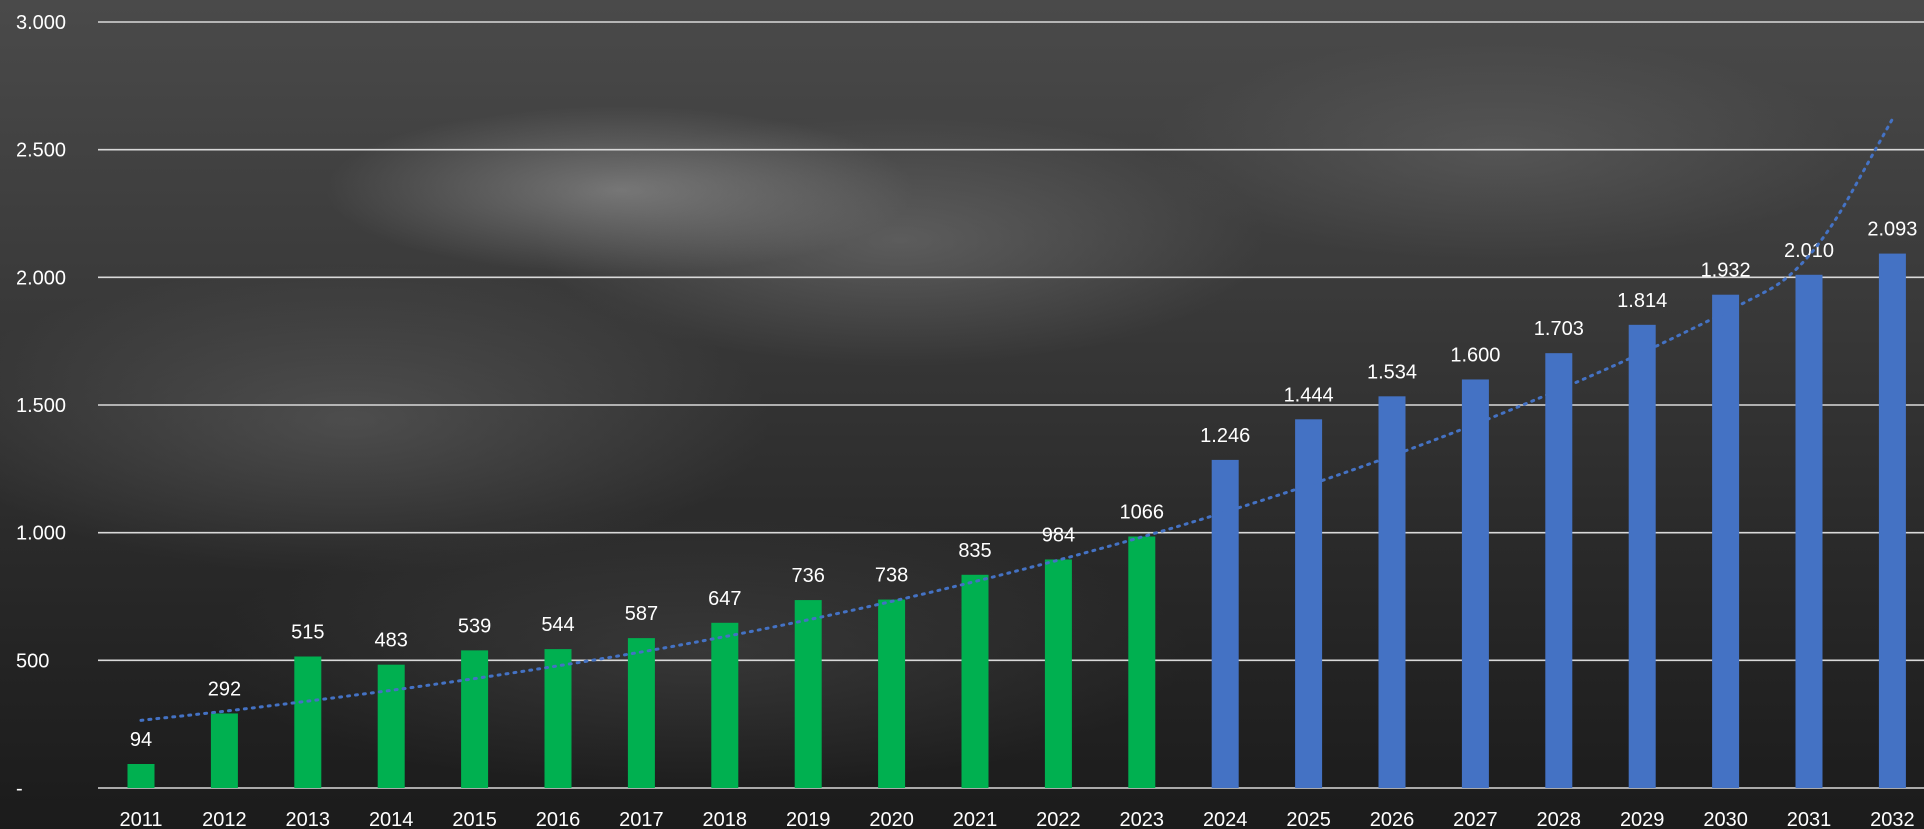  I want to click on bar-2021, so click(975, 681).